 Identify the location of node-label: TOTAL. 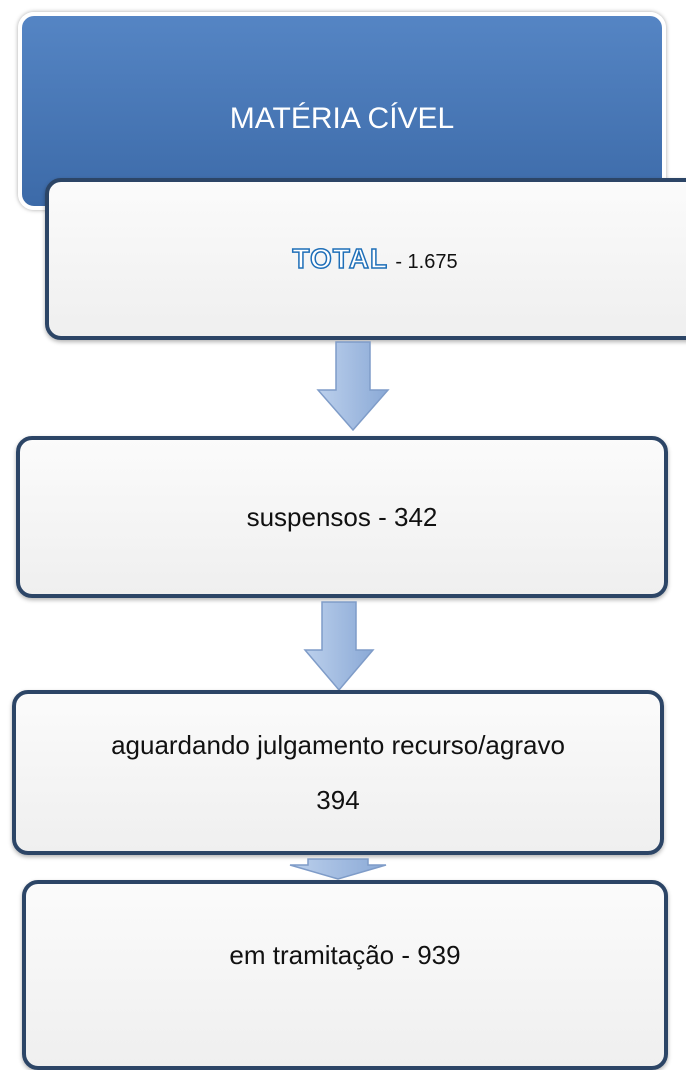
(340, 258).